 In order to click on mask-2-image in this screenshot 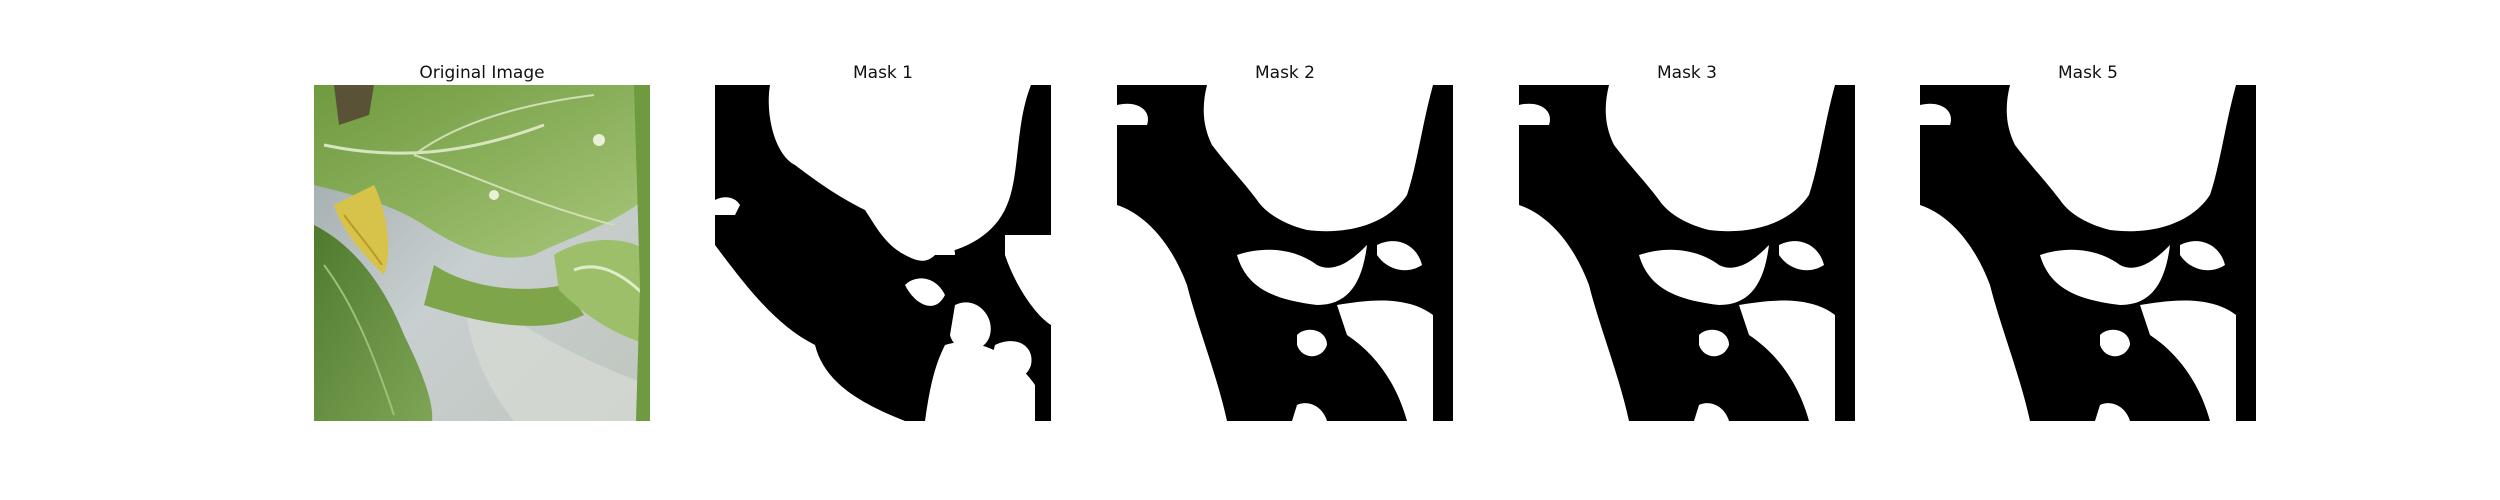, I will do `click(1285, 253)`.